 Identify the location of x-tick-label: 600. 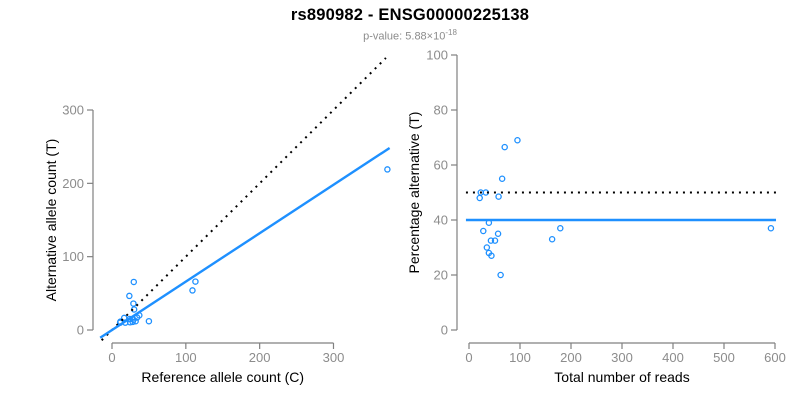
(775, 357).